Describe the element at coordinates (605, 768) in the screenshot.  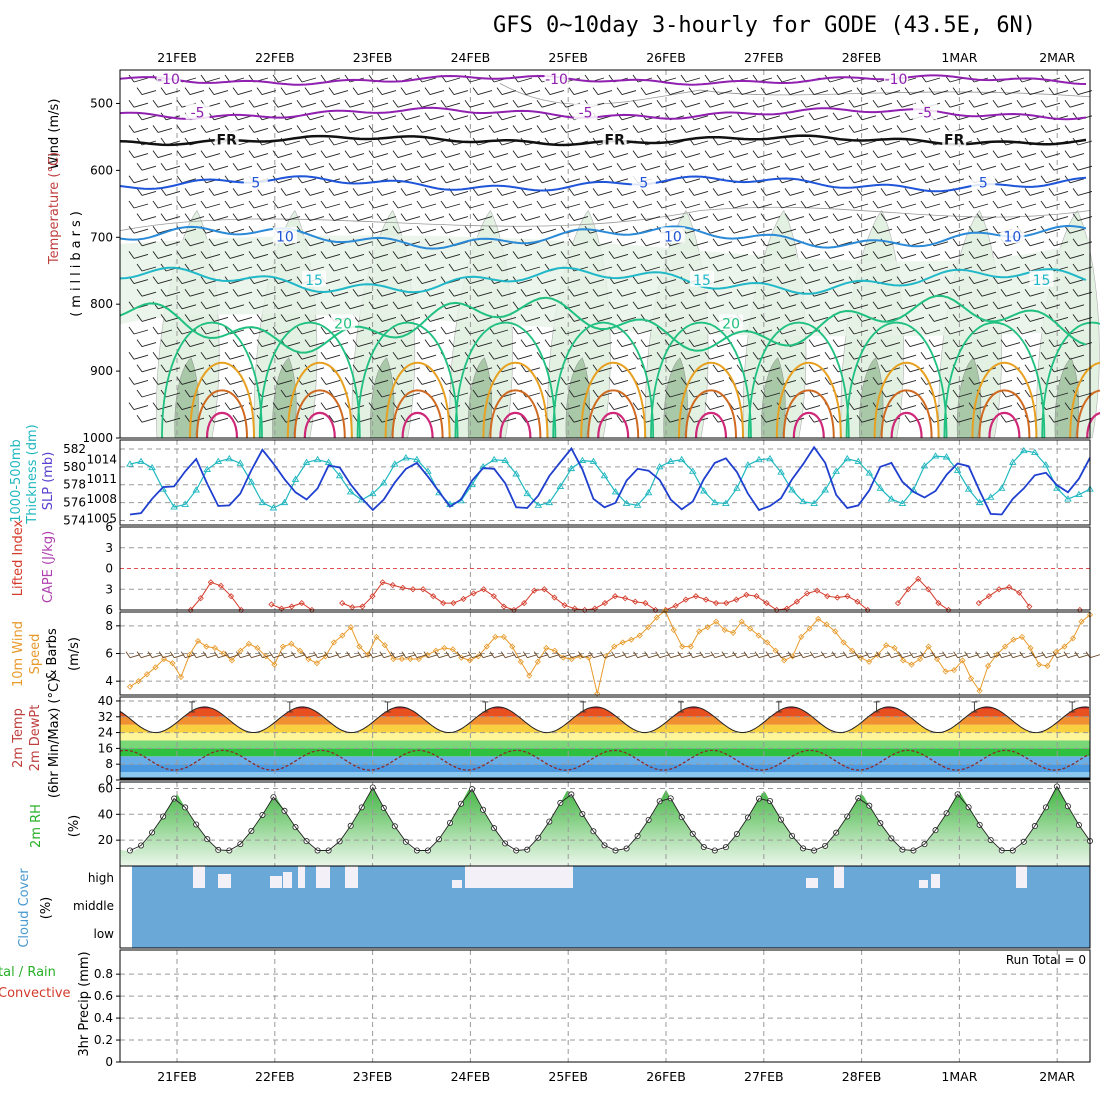
I see `temp-band` at that location.